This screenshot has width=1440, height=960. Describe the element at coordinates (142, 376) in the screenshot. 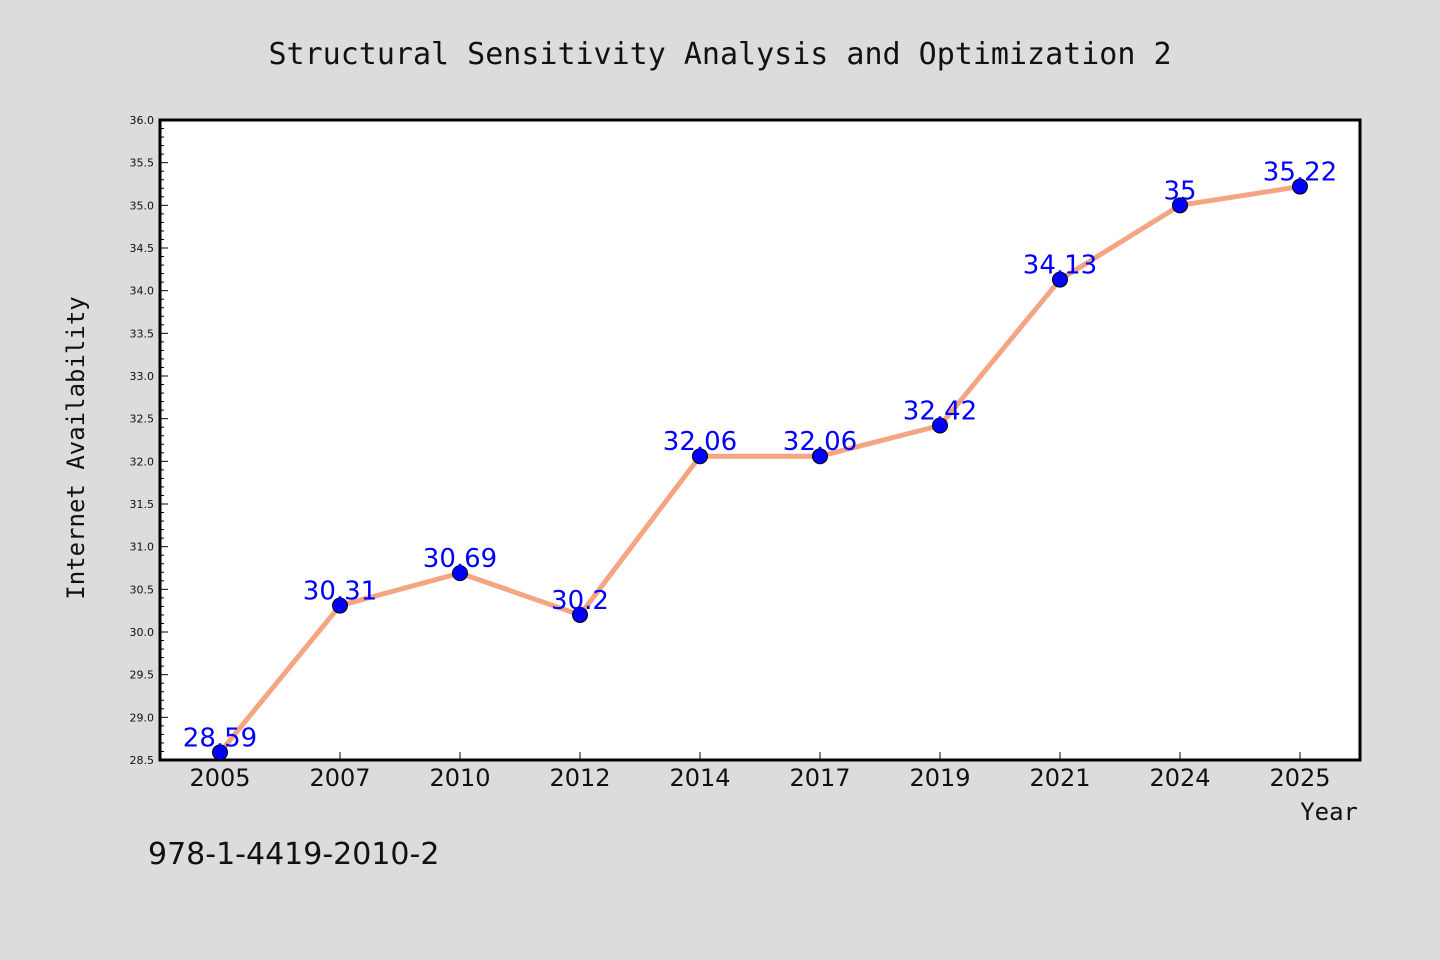

I see `y-tick-label: 33.0` at that location.